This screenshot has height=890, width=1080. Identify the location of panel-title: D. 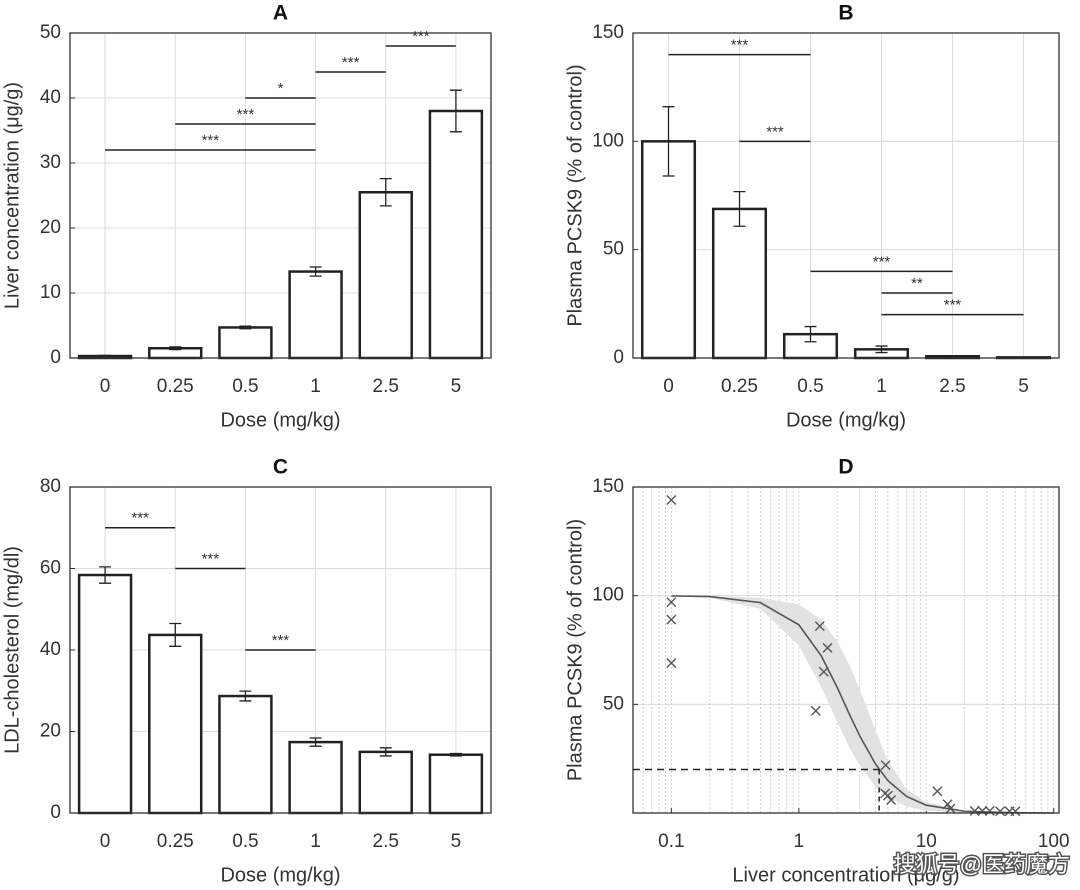
(845, 467).